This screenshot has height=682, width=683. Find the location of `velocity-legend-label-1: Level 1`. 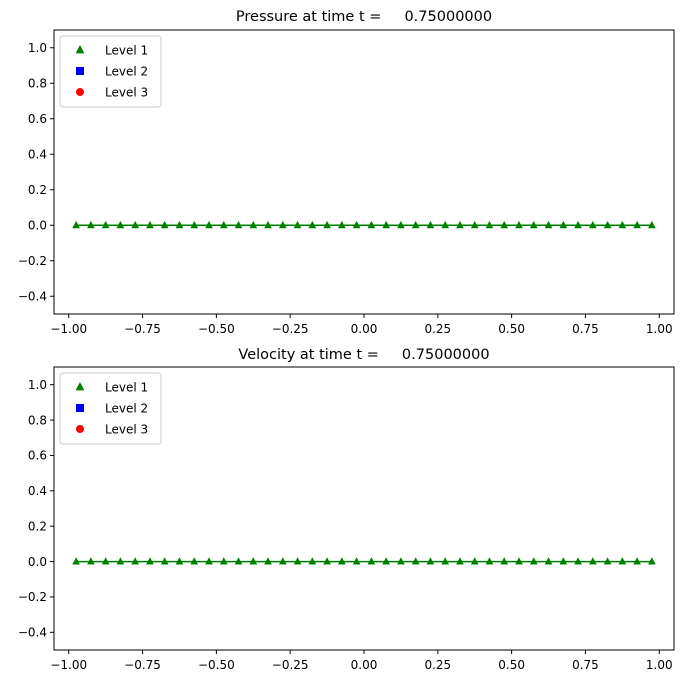

velocity-legend-label-1: Level 1 is located at coordinates (126, 387).